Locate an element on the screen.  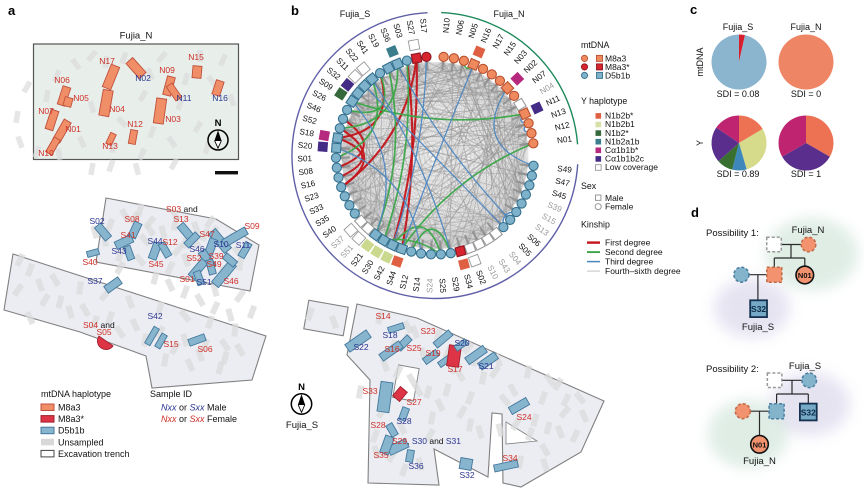
svg-text: S16 is located at coordinates (391, 349).